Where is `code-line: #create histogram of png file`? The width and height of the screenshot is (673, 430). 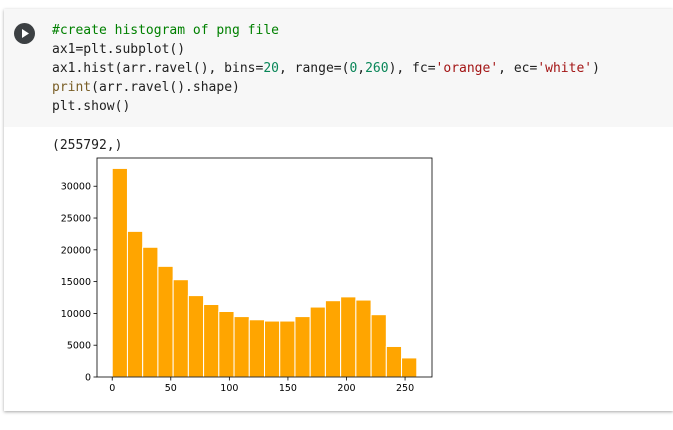 code-line: #create histogram of png file is located at coordinates (326, 30).